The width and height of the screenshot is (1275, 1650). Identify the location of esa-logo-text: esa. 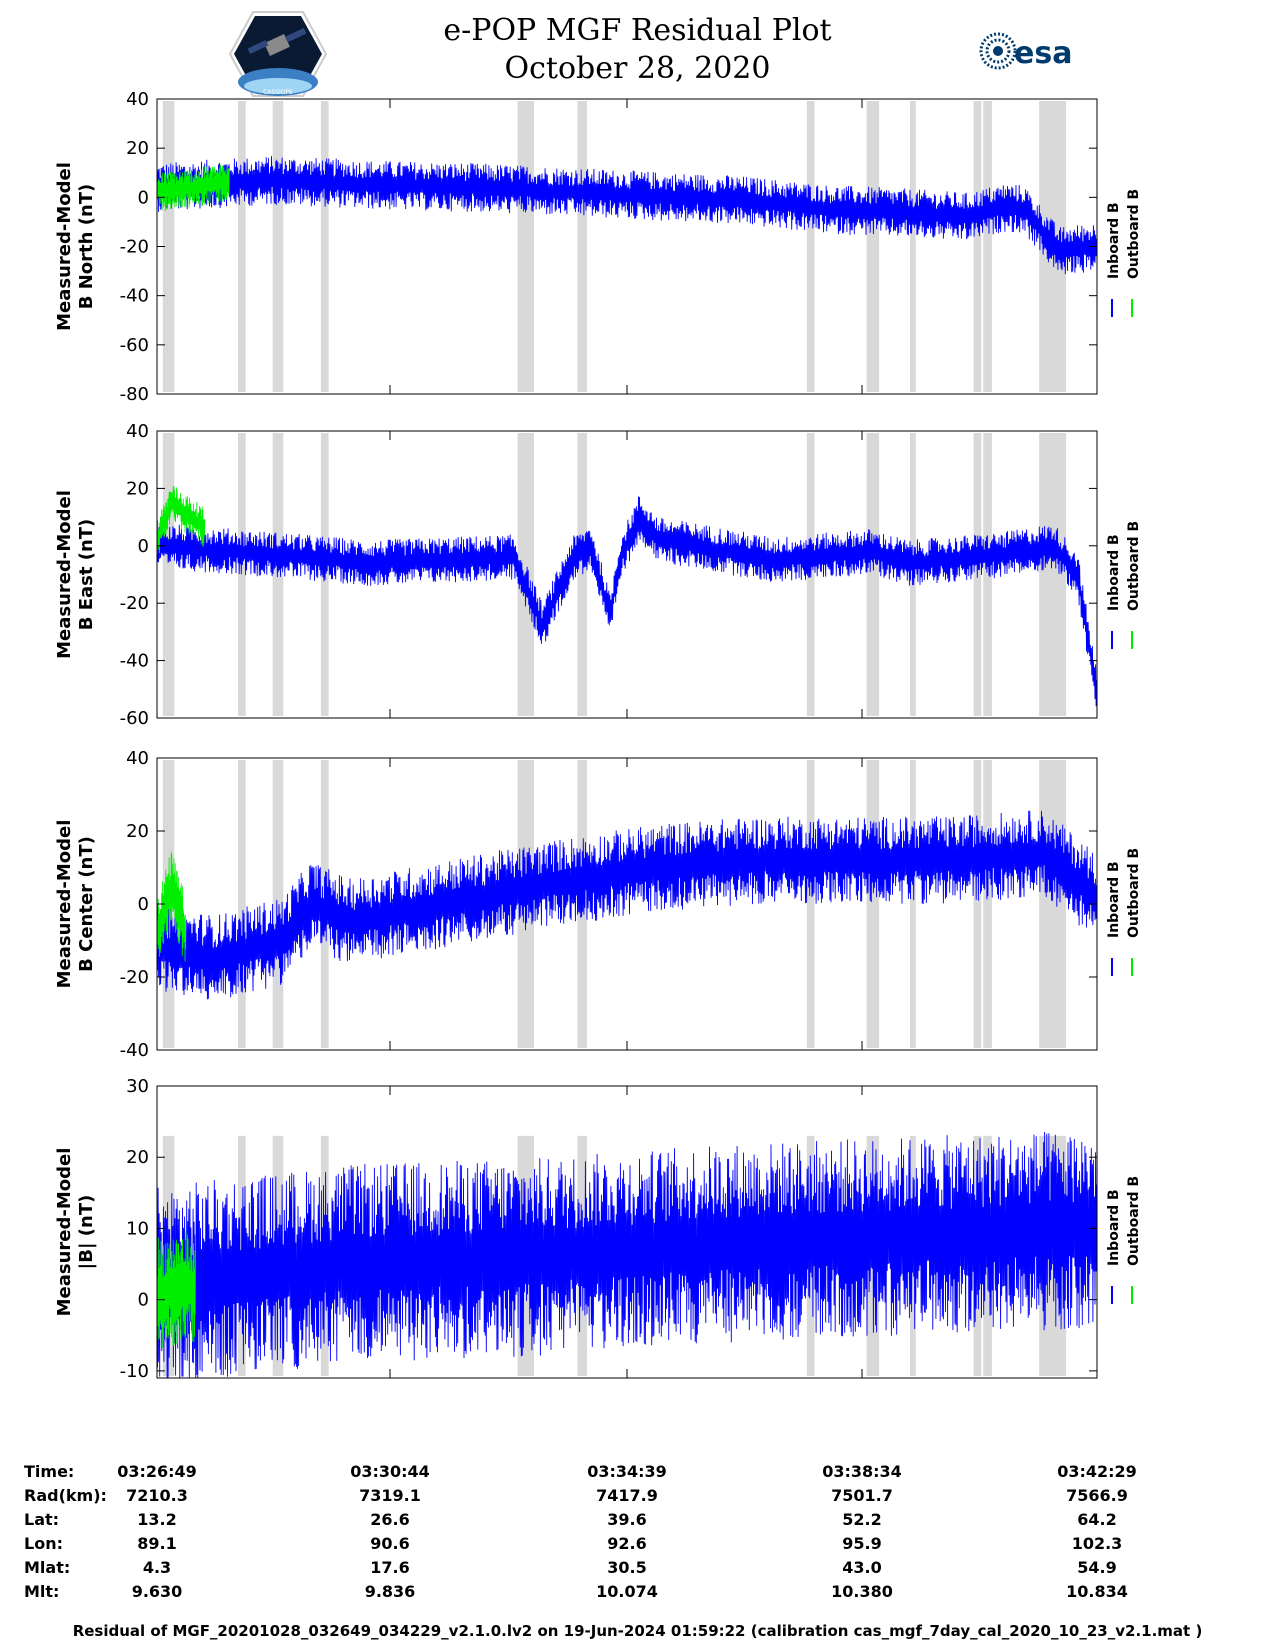
(1043, 53).